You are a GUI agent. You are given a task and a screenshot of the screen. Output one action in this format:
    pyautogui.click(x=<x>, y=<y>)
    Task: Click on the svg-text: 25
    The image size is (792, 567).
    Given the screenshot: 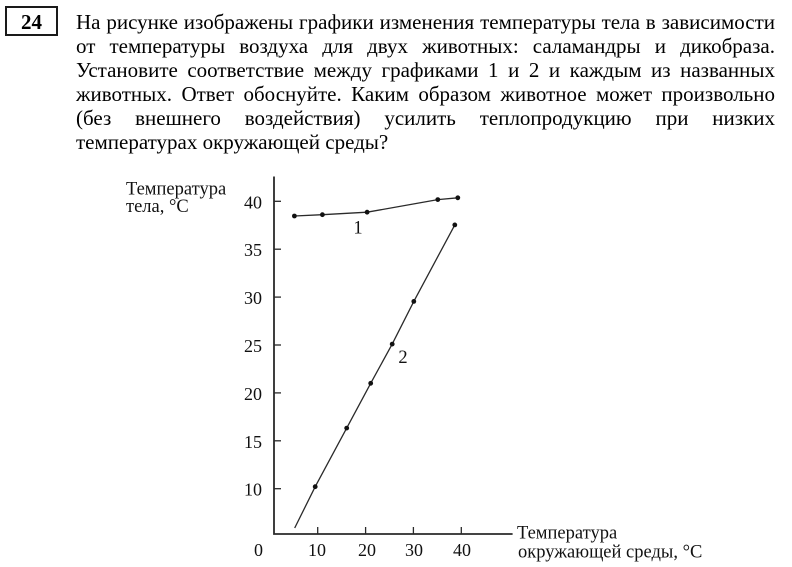 What is the action you would take?
    pyautogui.click(x=253, y=346)
    